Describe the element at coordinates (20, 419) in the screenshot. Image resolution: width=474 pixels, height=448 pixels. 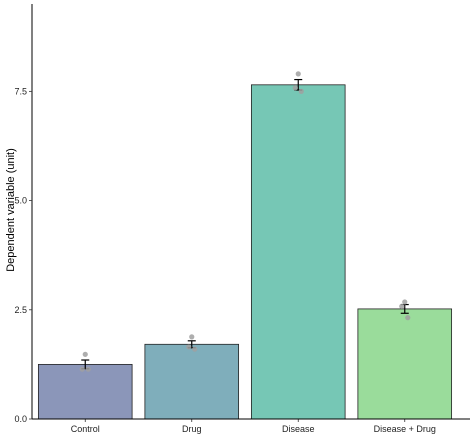
I see `y-tick-label-0: 0.0` at that location.